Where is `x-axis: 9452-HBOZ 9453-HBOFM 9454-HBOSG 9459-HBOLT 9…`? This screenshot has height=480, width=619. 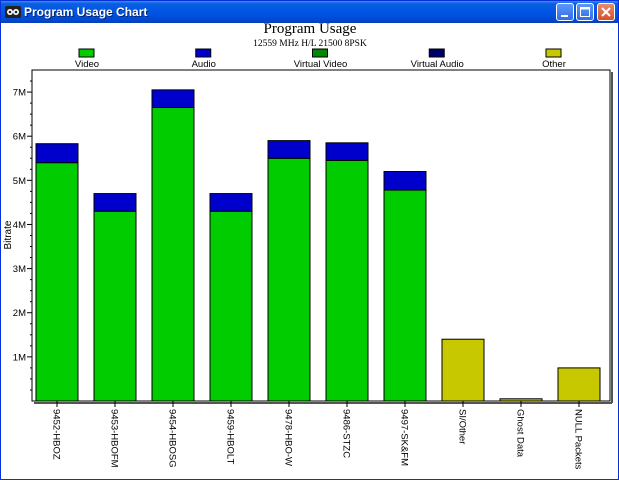
x-axis: 9452-HBOZ 9453-HBOFM 9454-HBOSG 9459-HBOLT 9… is located at coordinates (317, 435).